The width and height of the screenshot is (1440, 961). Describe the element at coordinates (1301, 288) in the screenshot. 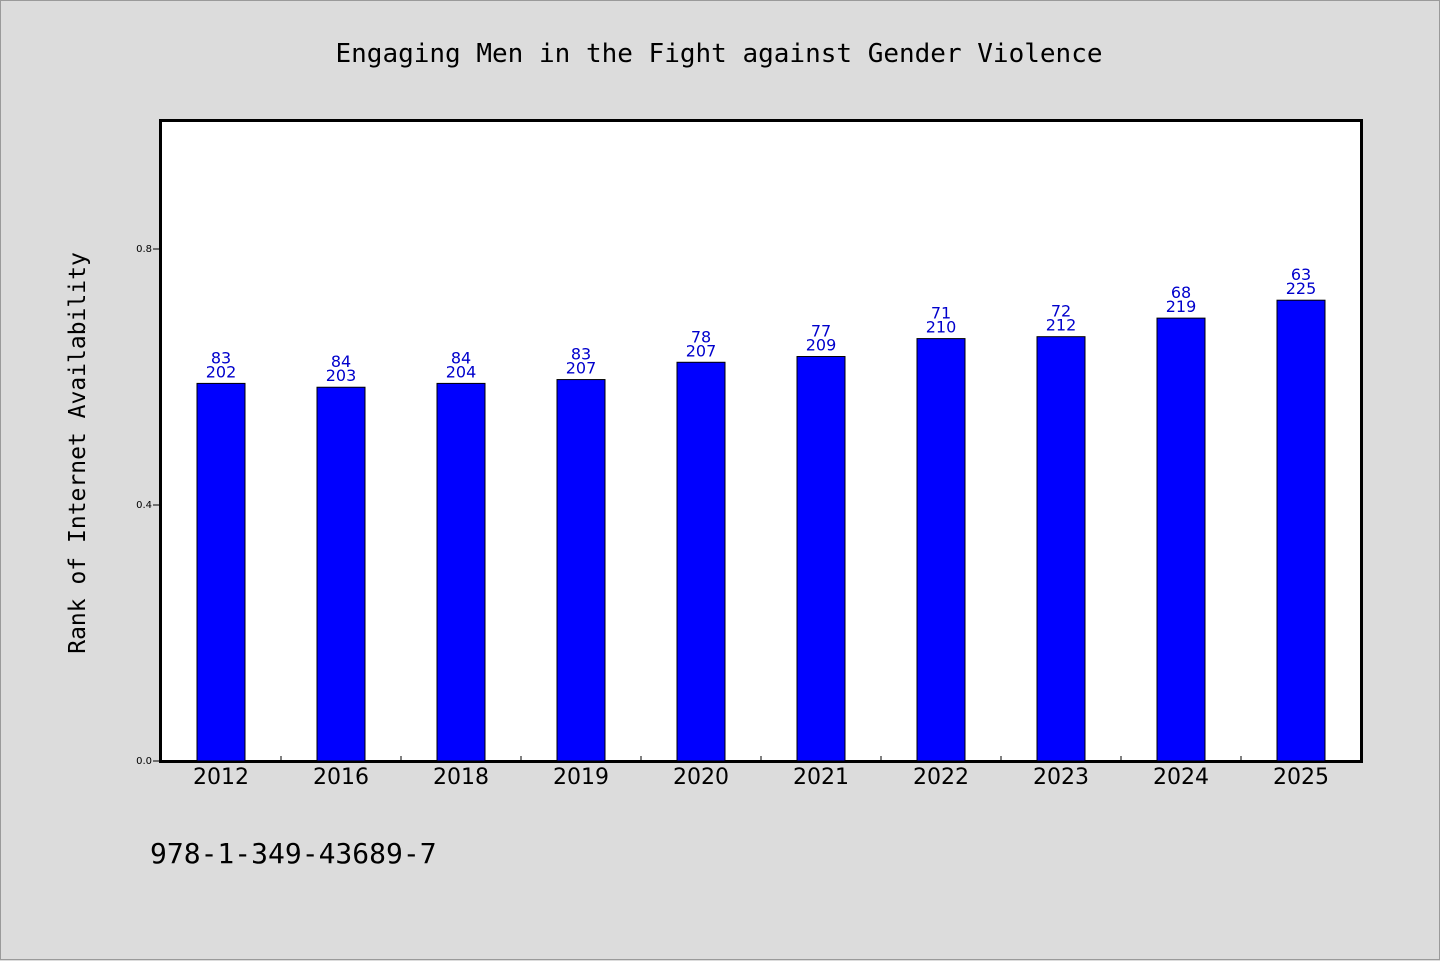

I see `data-label-bottom-2025: 225` at that location.